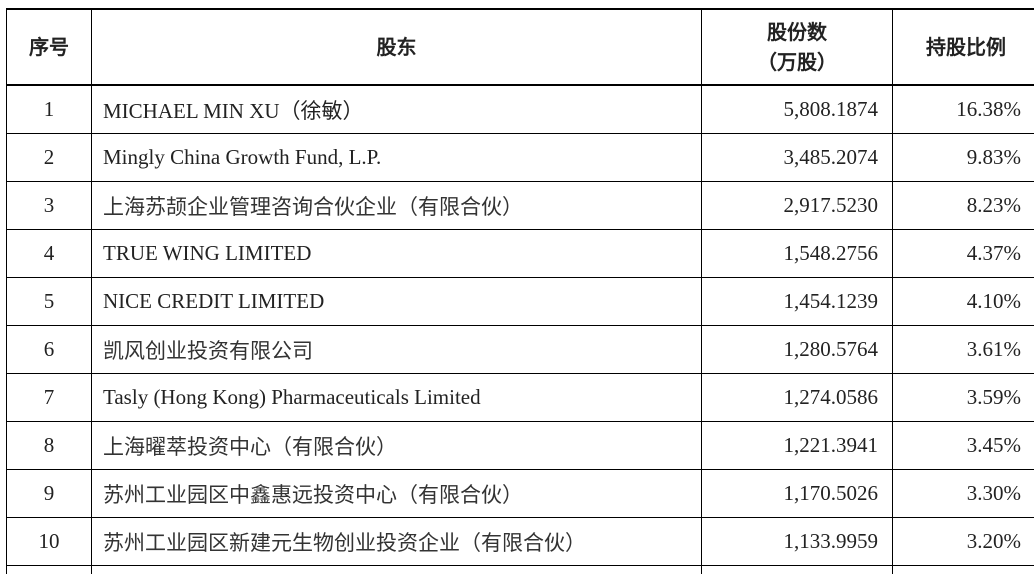 This screenshot has height=576, width=1034. Describe the element at coordinates (49, 253) in the screenshot. I see `row-index: 4` at that location.